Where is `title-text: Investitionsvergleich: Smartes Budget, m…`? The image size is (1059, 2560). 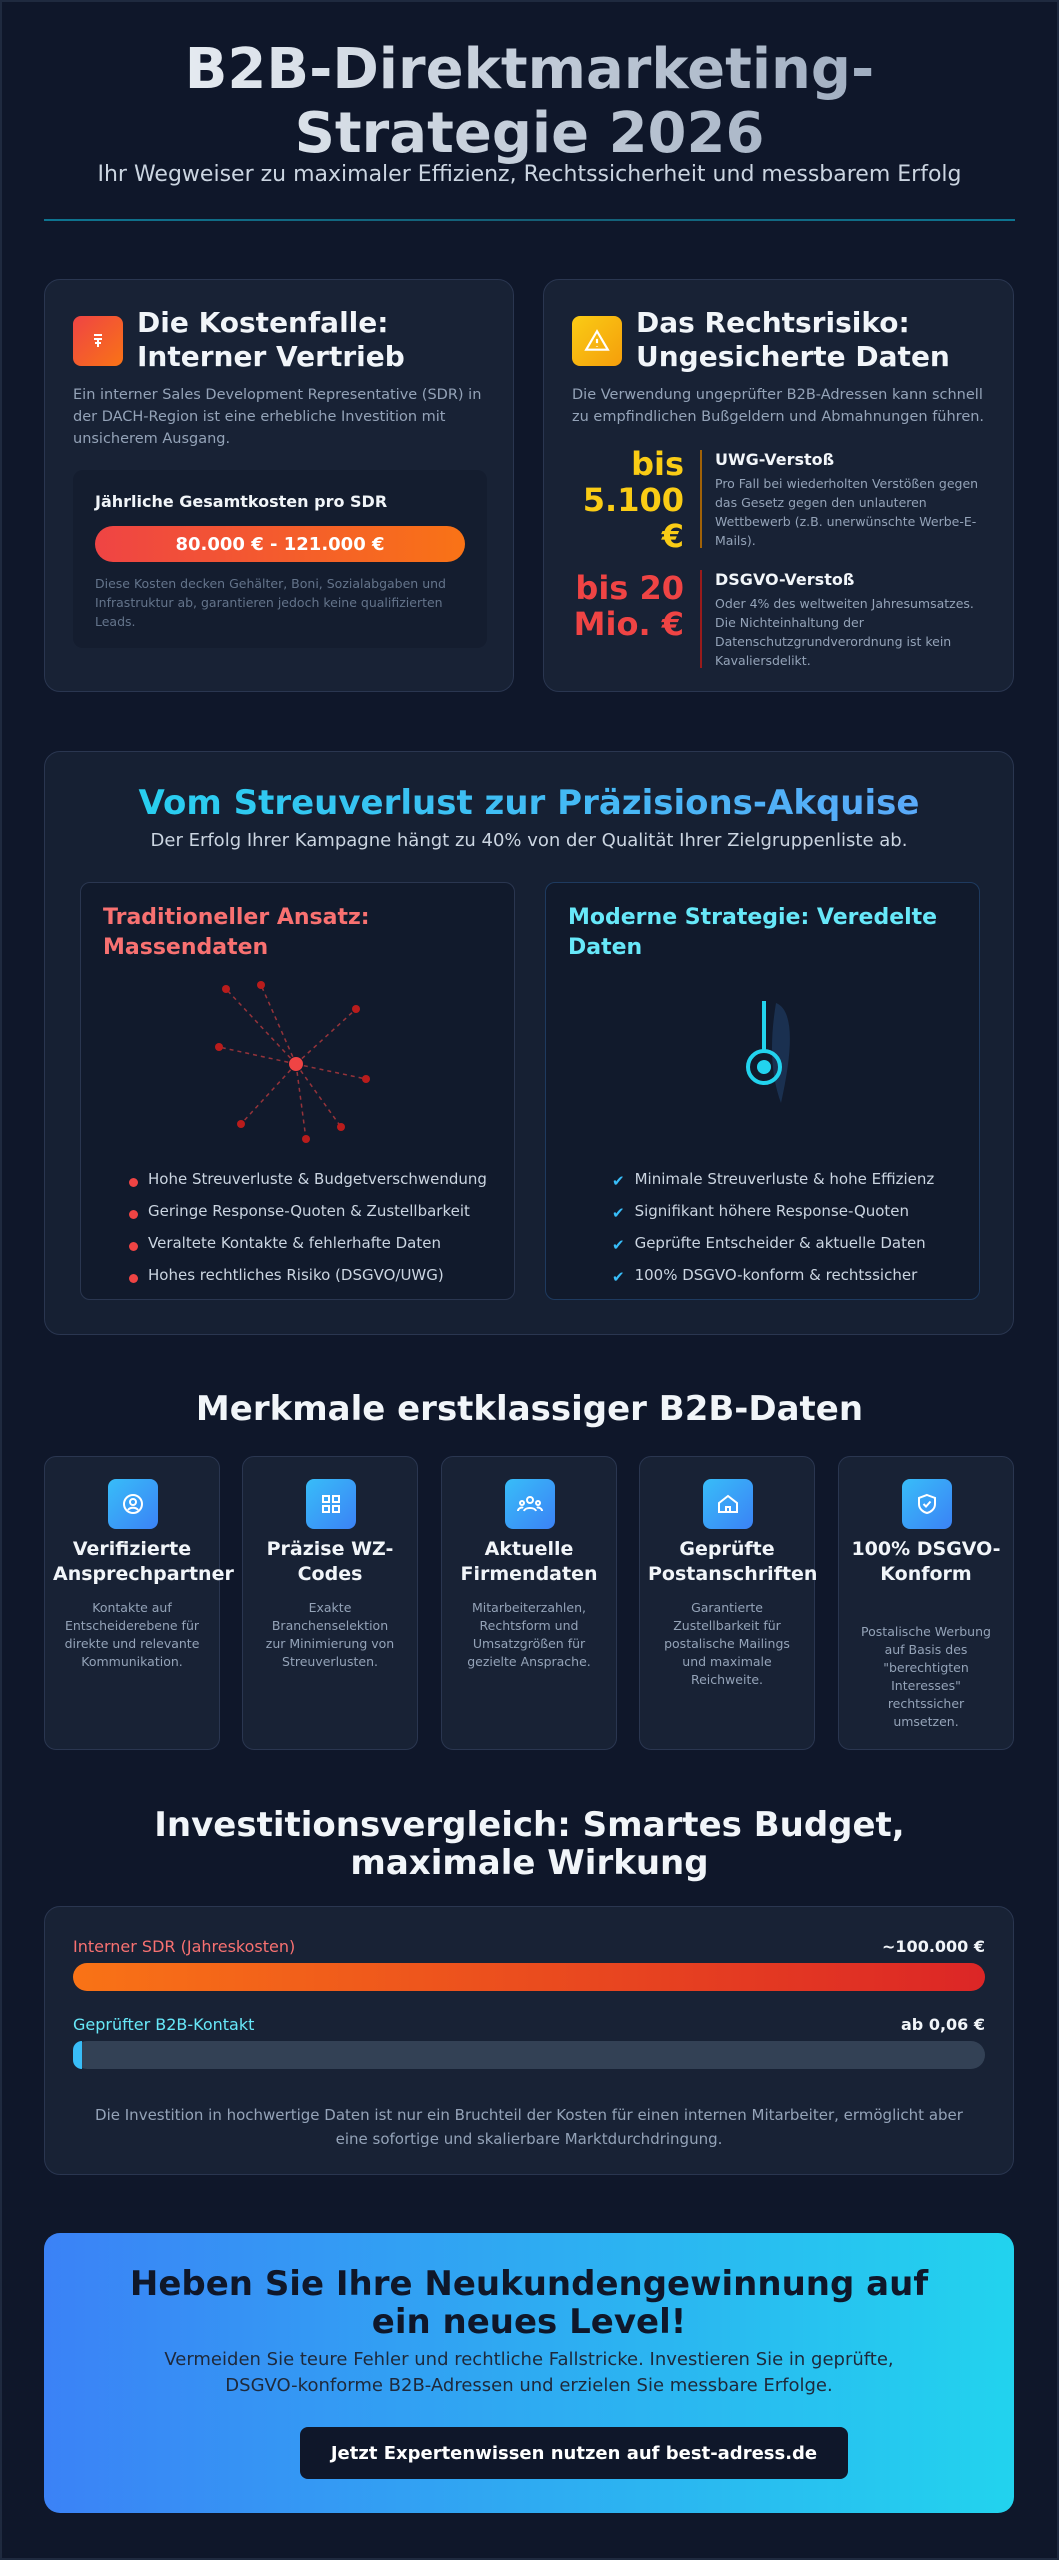 title-text: Investitionsvergleich: Smartes Budget, m… is located at coordinates (529, 1844).